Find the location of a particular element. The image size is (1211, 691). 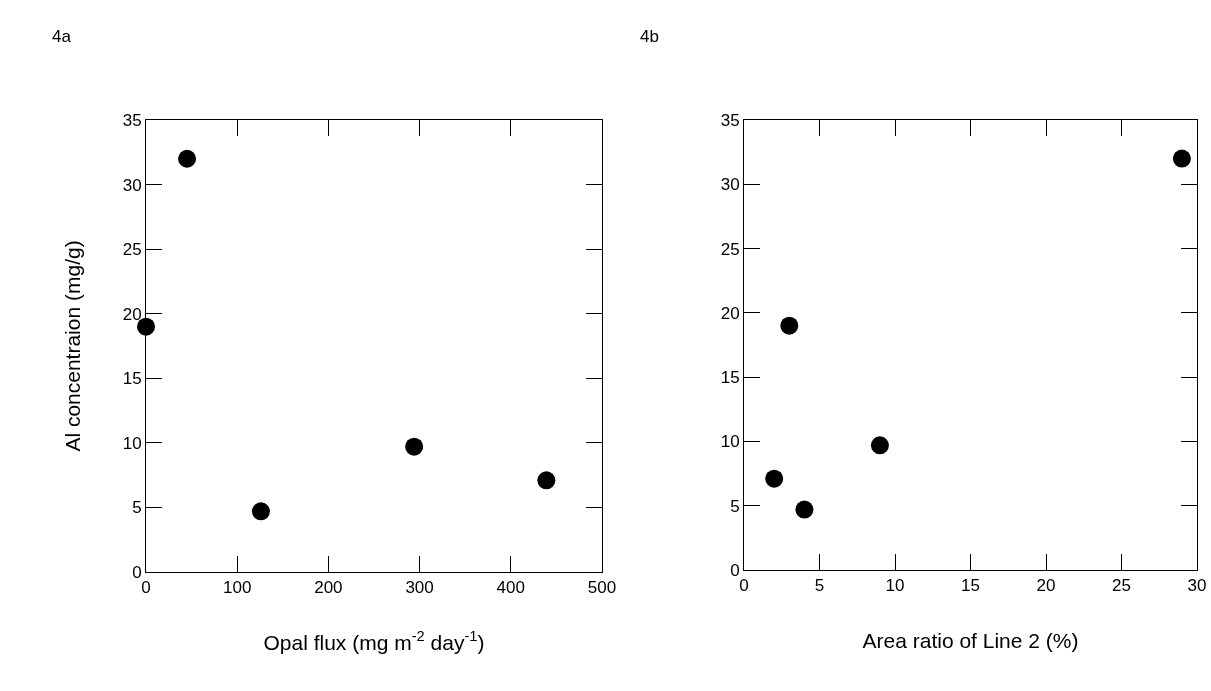

chart-title: 4a is located at coordinates (62, 36).